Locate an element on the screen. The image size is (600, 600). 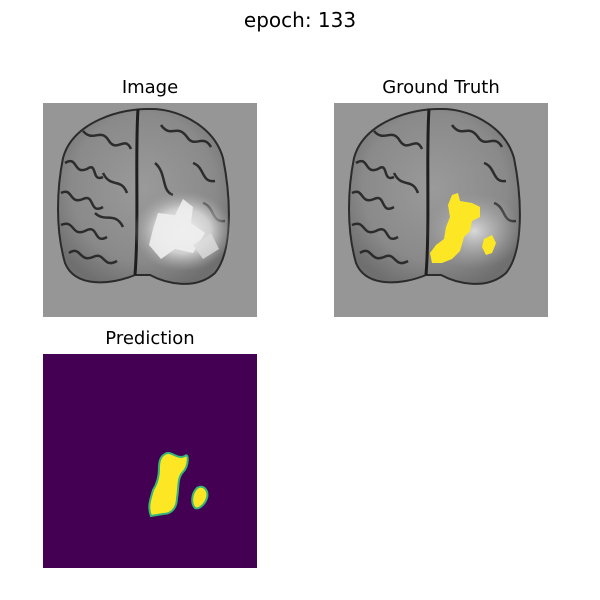
prediction-image is located at coordinates (150, 461).